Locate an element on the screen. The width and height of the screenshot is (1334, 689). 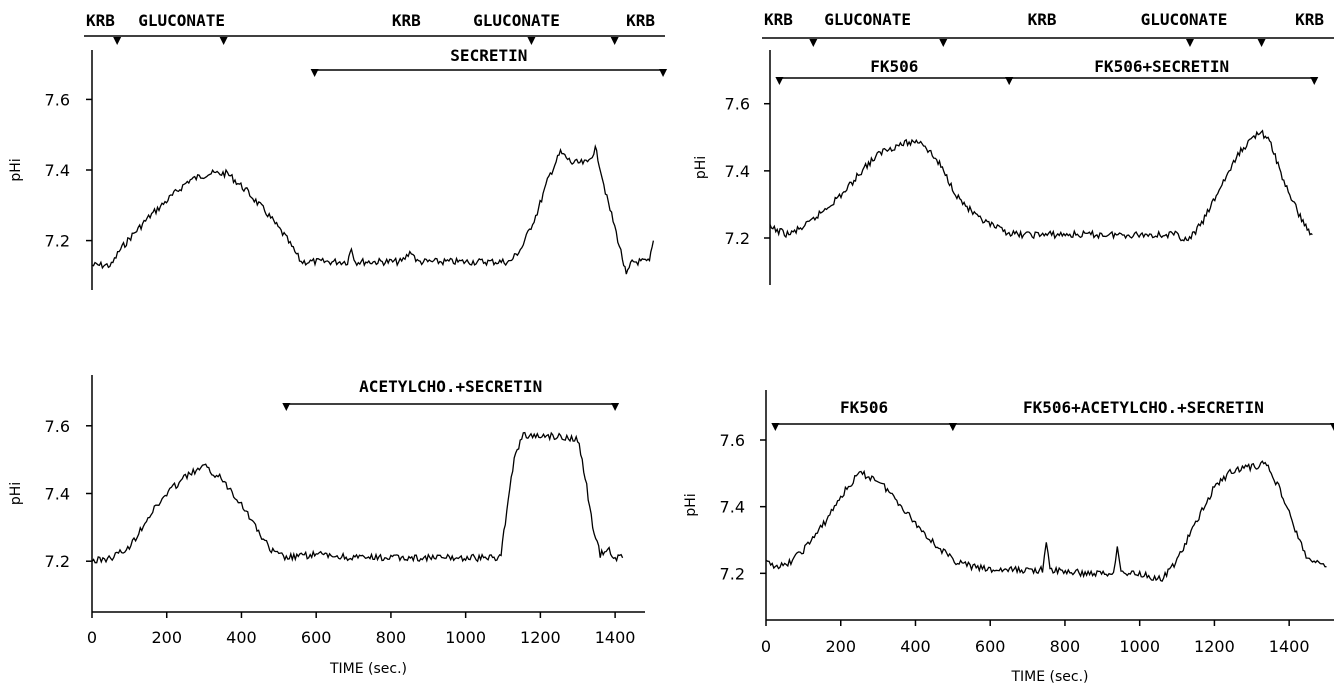
treatment-label: ACETYLCHO.+SECRETIN is located at coordinates (450, 386).